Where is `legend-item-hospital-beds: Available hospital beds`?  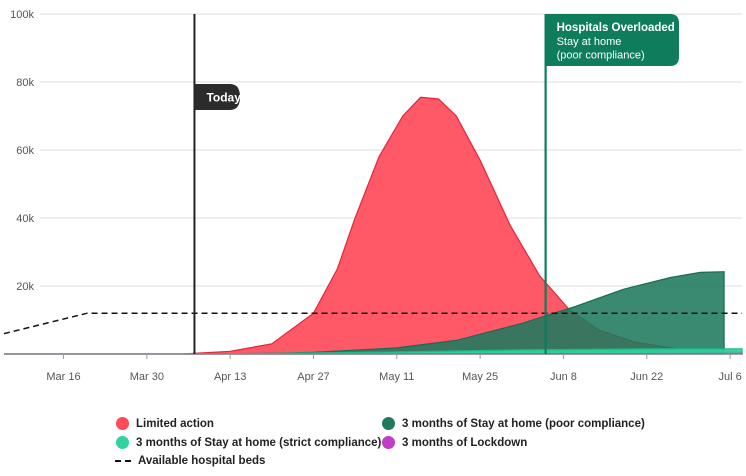
legend-item-hospital-beds: Available hospital beds is located at coordinates (190, 461).